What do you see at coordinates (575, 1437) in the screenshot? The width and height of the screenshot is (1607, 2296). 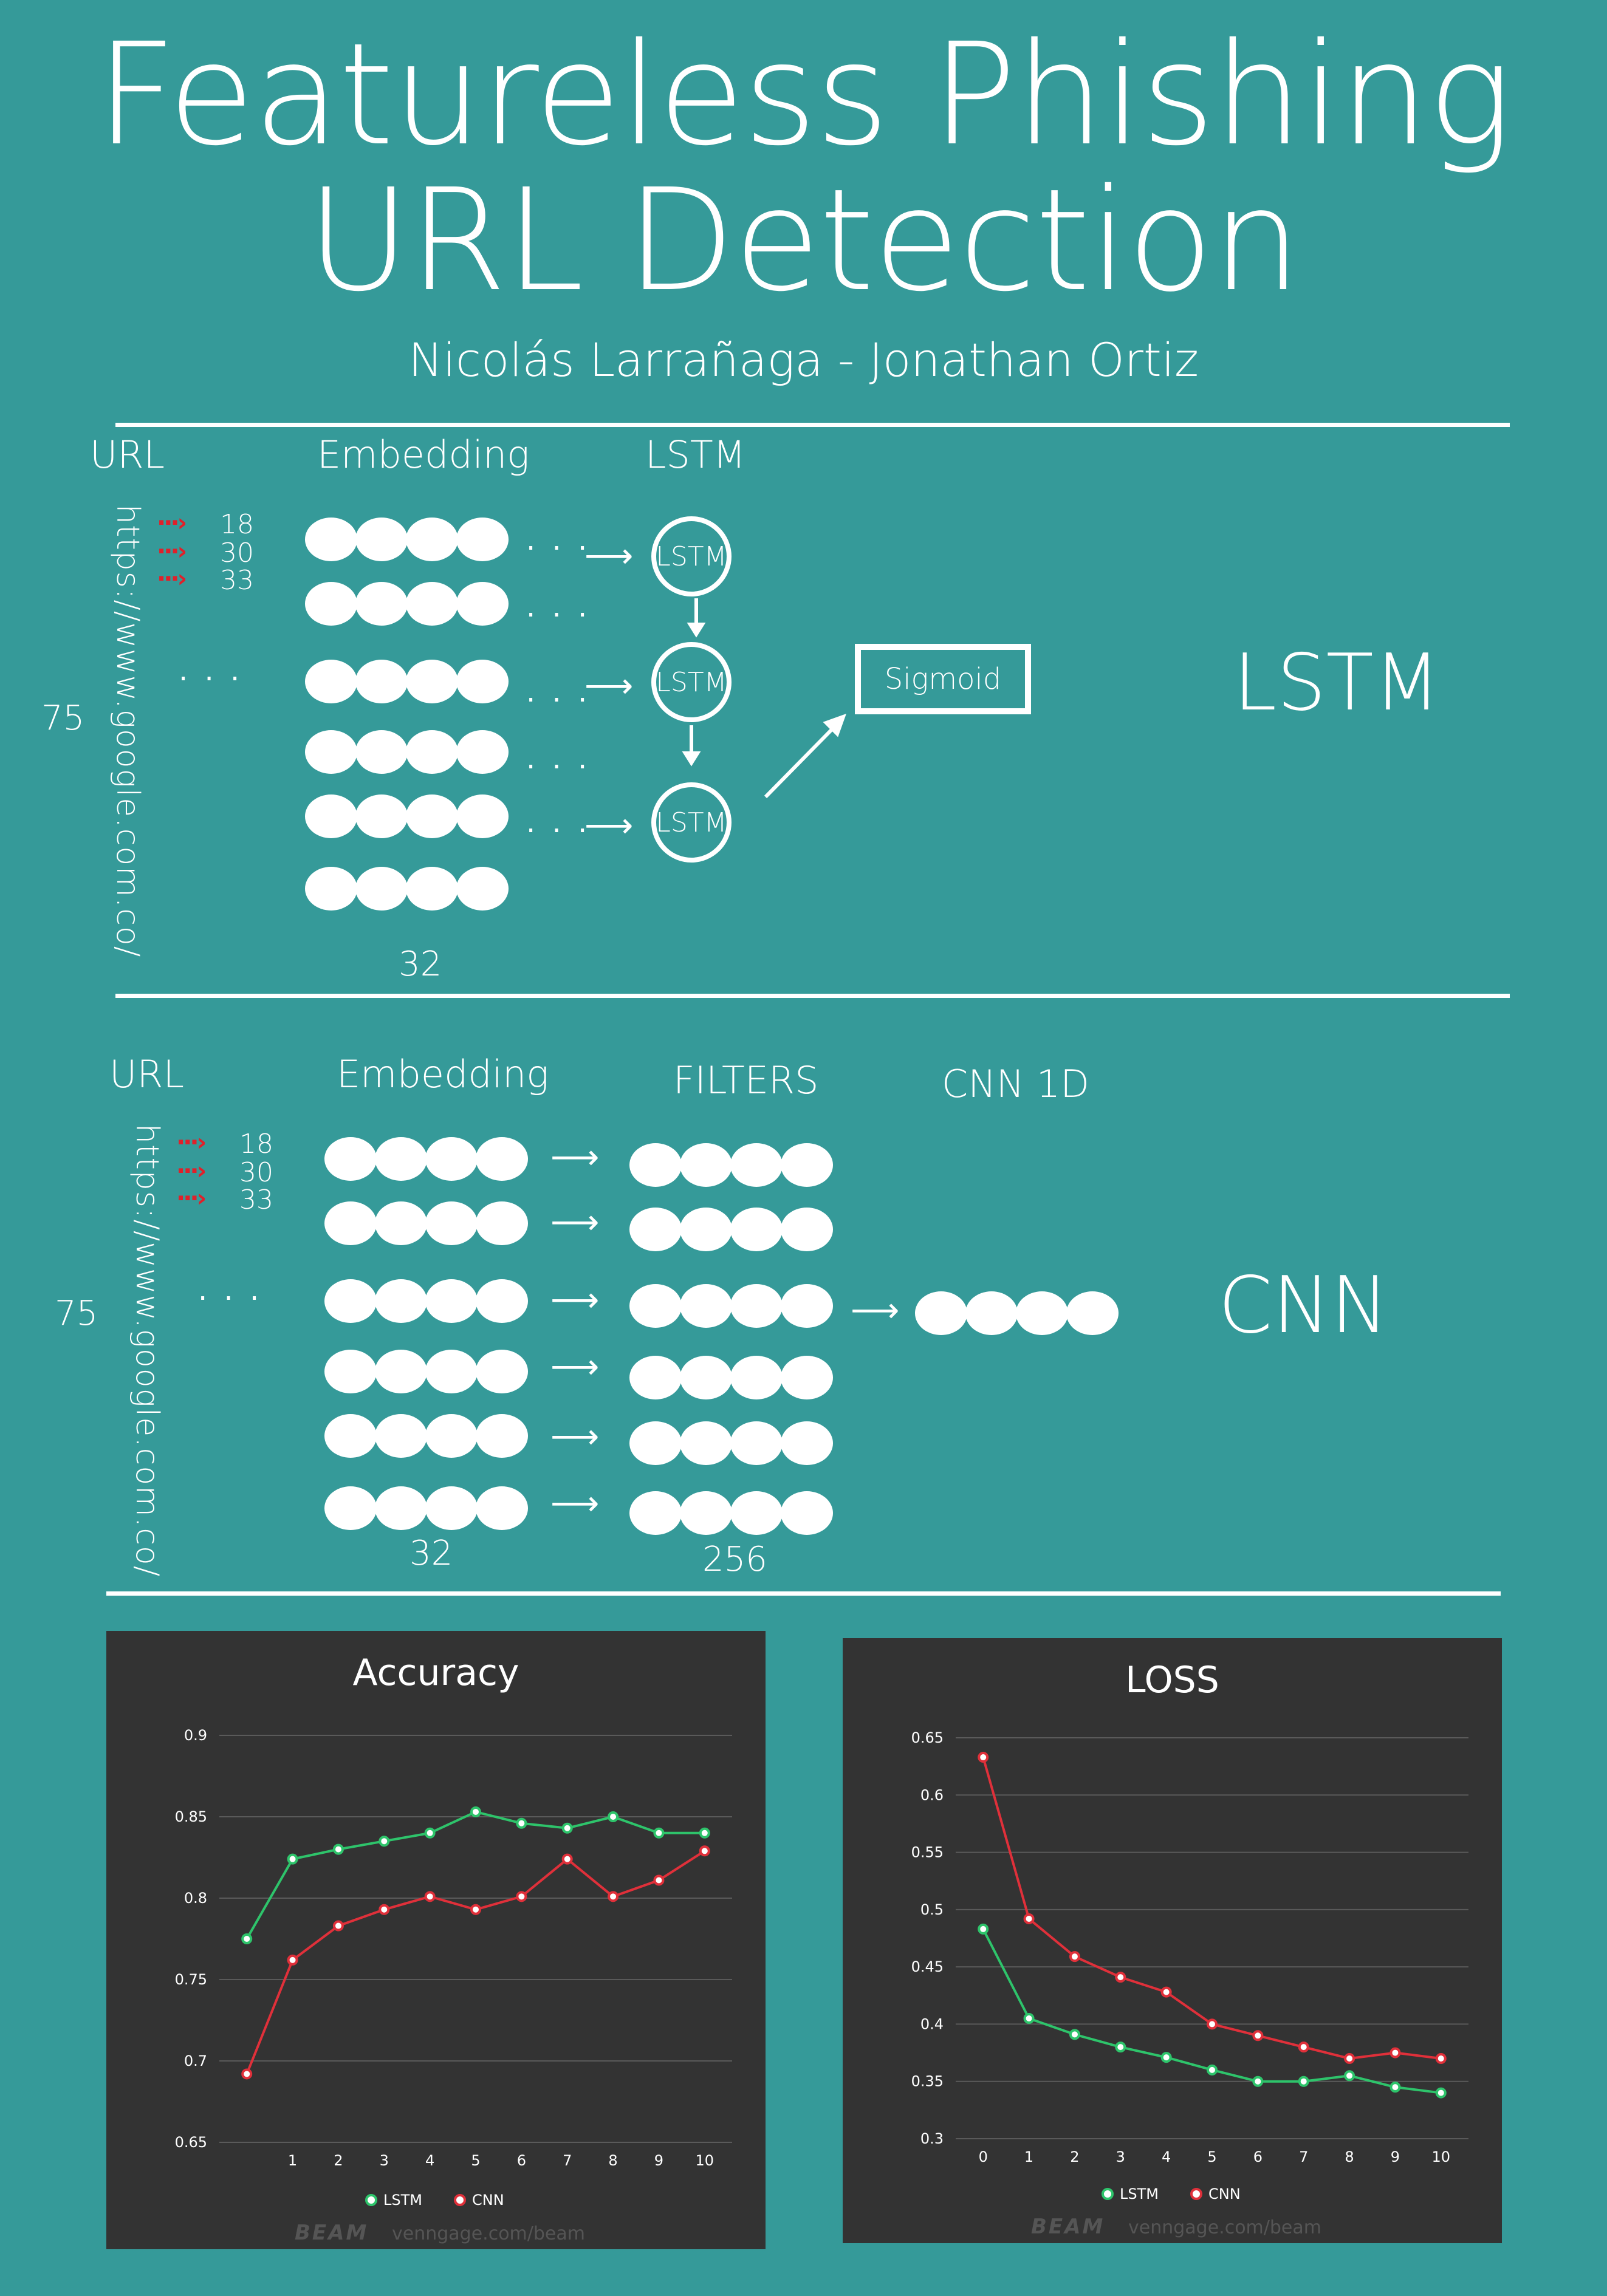 I see `cnn-arrow-5: ⟶` at bounding box center [575, 1437].